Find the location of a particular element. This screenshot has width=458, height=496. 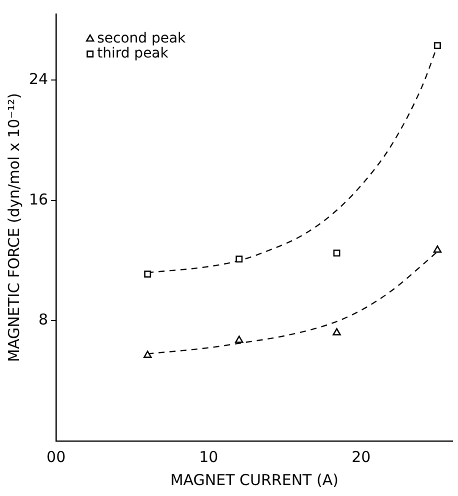

x-tick-label: 10 is located at coordinates (208, 457).